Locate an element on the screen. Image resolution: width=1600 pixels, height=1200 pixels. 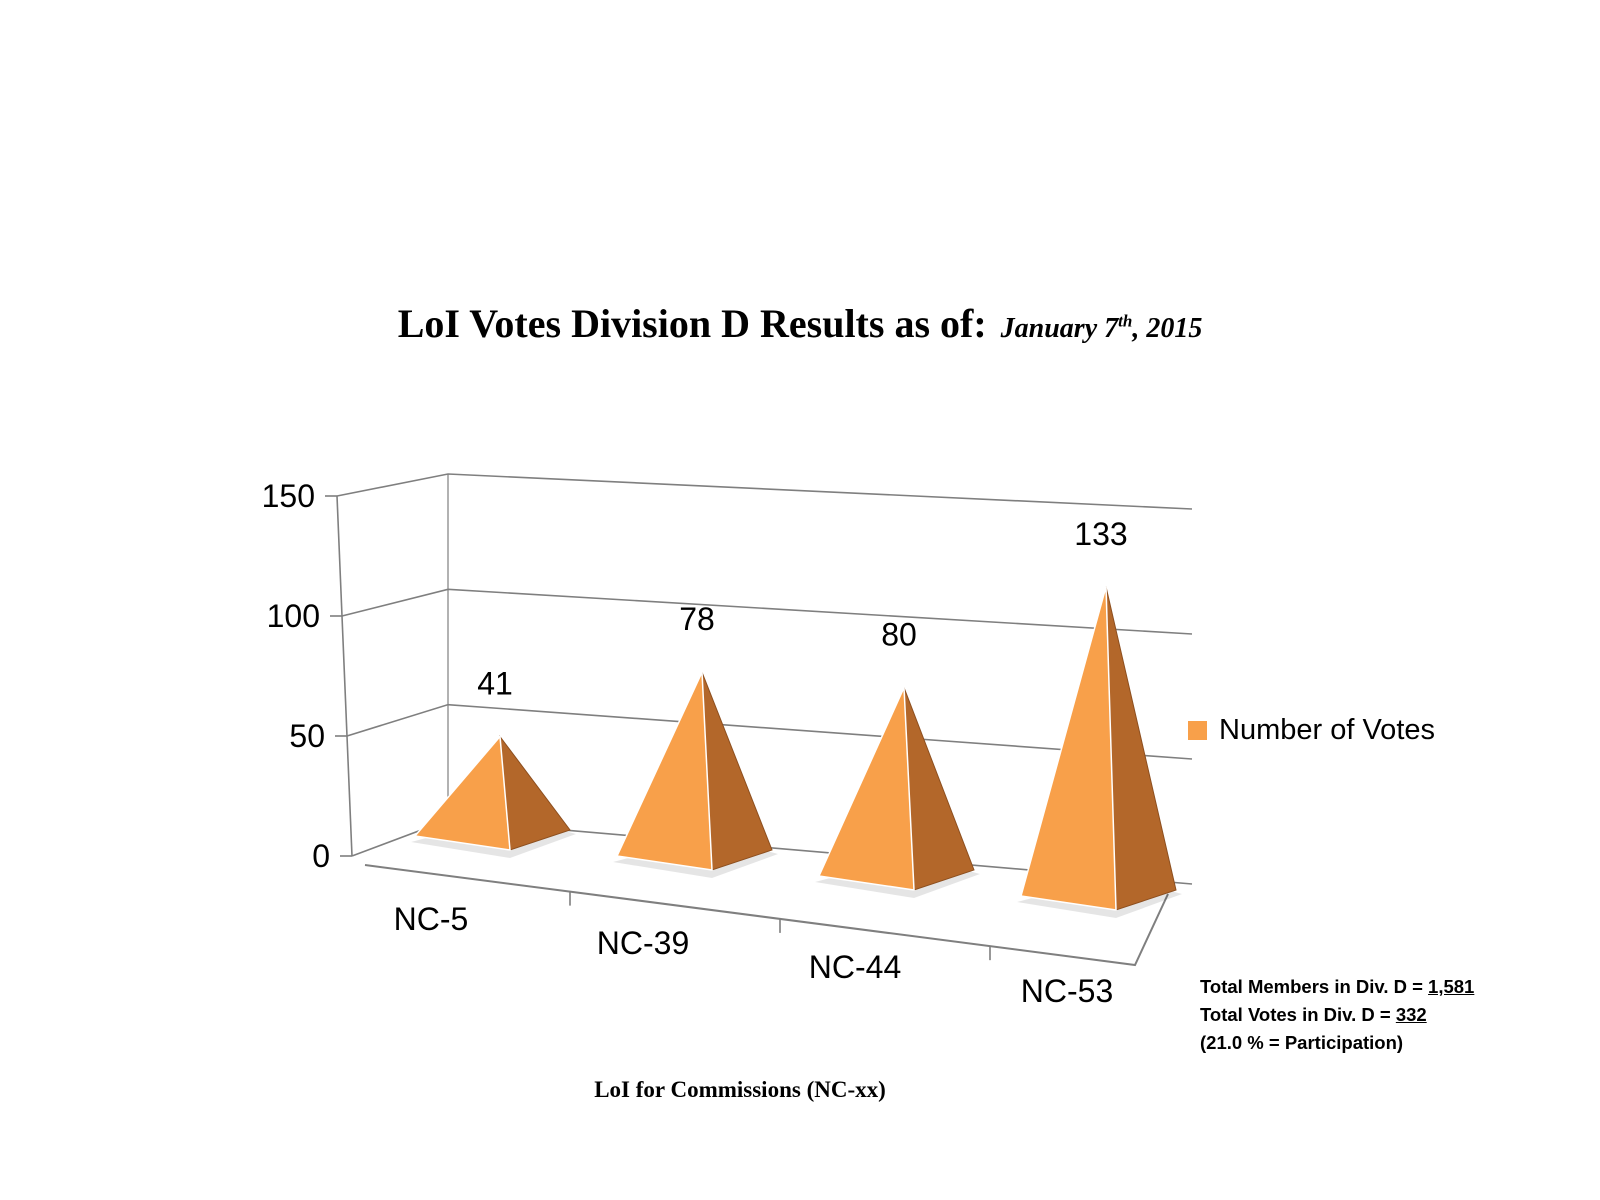
data-label-1: 78 is located at coordinates (697, 619).